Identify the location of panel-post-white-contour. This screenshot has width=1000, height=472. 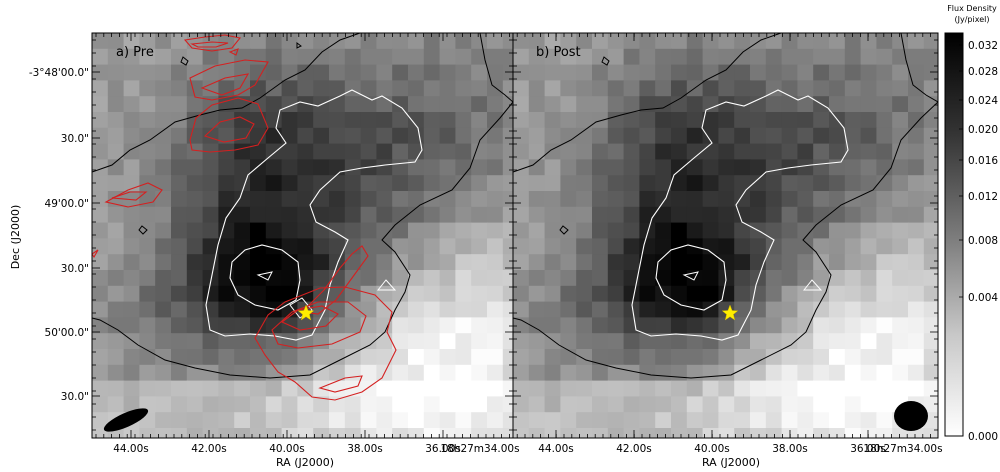
(740, 215).